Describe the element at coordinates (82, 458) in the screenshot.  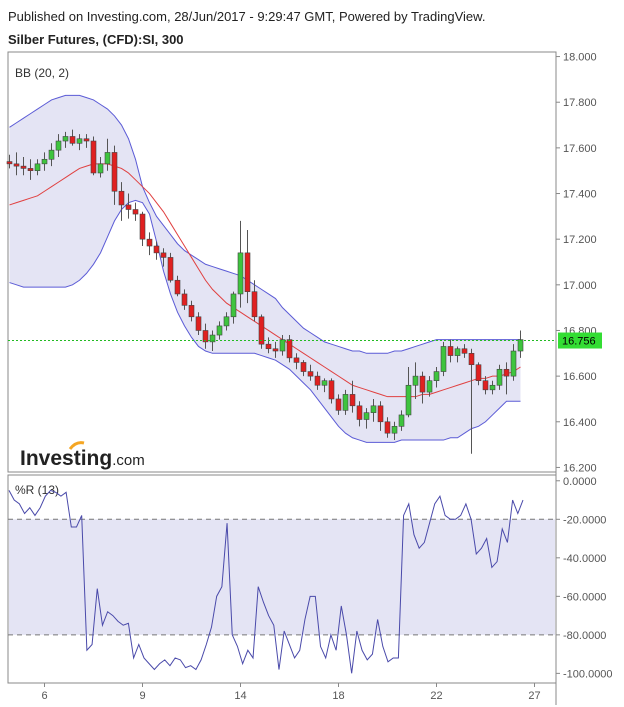
I see `investing-logo: Investing.com` at that location.